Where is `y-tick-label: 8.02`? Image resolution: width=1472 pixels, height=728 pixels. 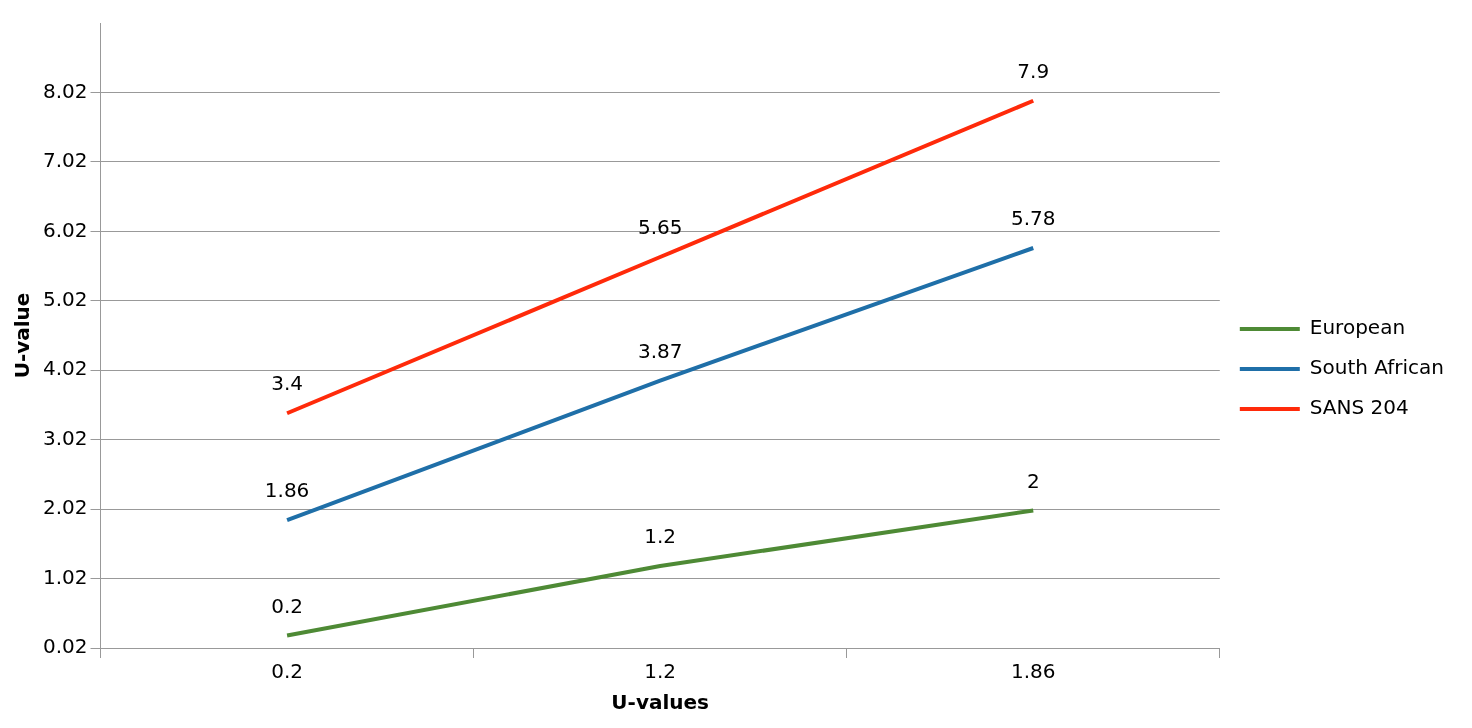
y-tick-label: 8.02 is located at coordinates (65, 90).